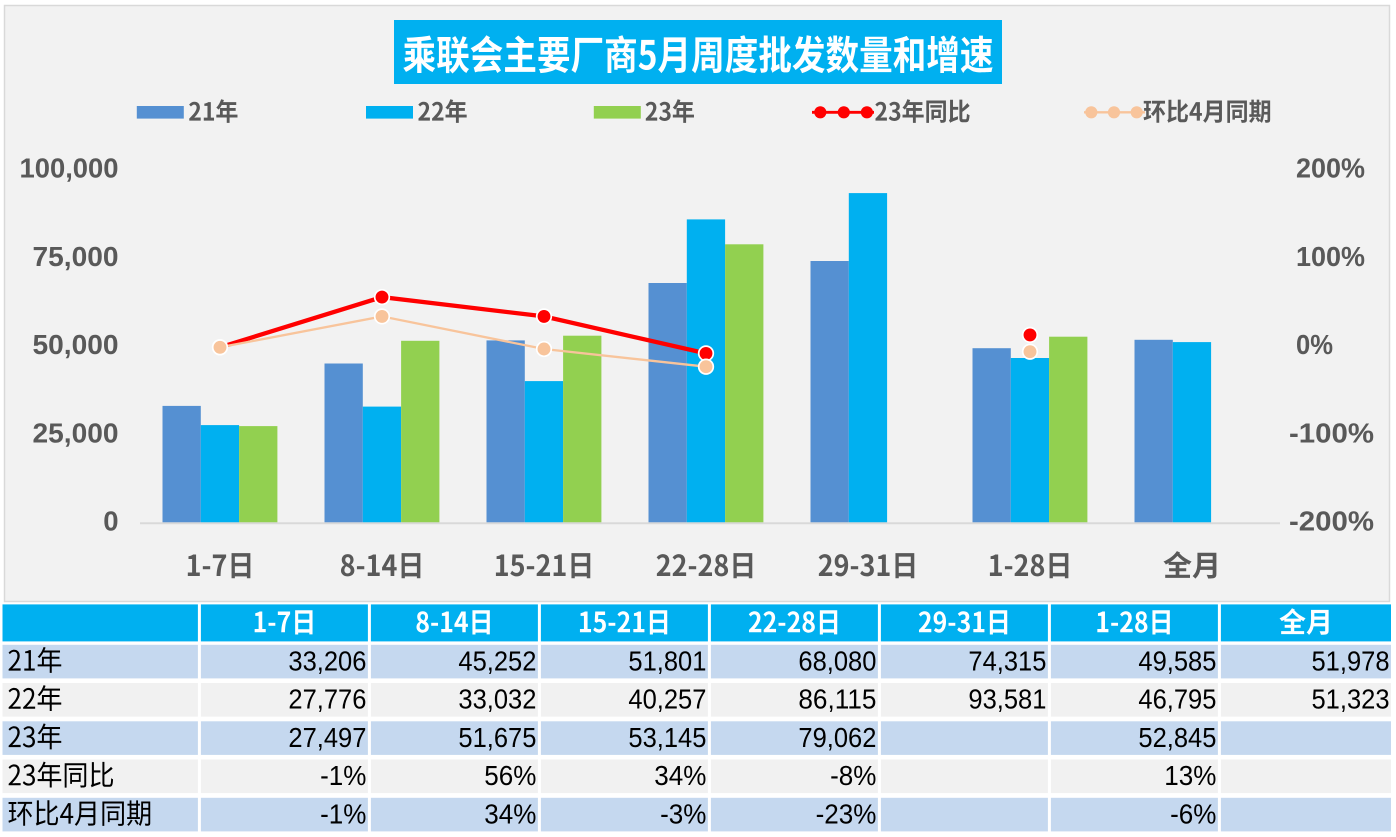 This screenshot has height=837, width=1396. Describe the element at coordinates (1314, 344) in the screenshot. I see `svg-text: 0%` at that location.